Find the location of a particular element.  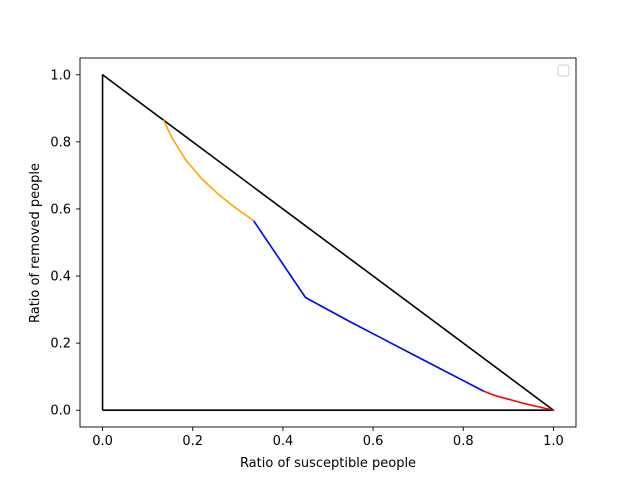

y-tick-label: 0.2 is located at coordinates (60, 344).